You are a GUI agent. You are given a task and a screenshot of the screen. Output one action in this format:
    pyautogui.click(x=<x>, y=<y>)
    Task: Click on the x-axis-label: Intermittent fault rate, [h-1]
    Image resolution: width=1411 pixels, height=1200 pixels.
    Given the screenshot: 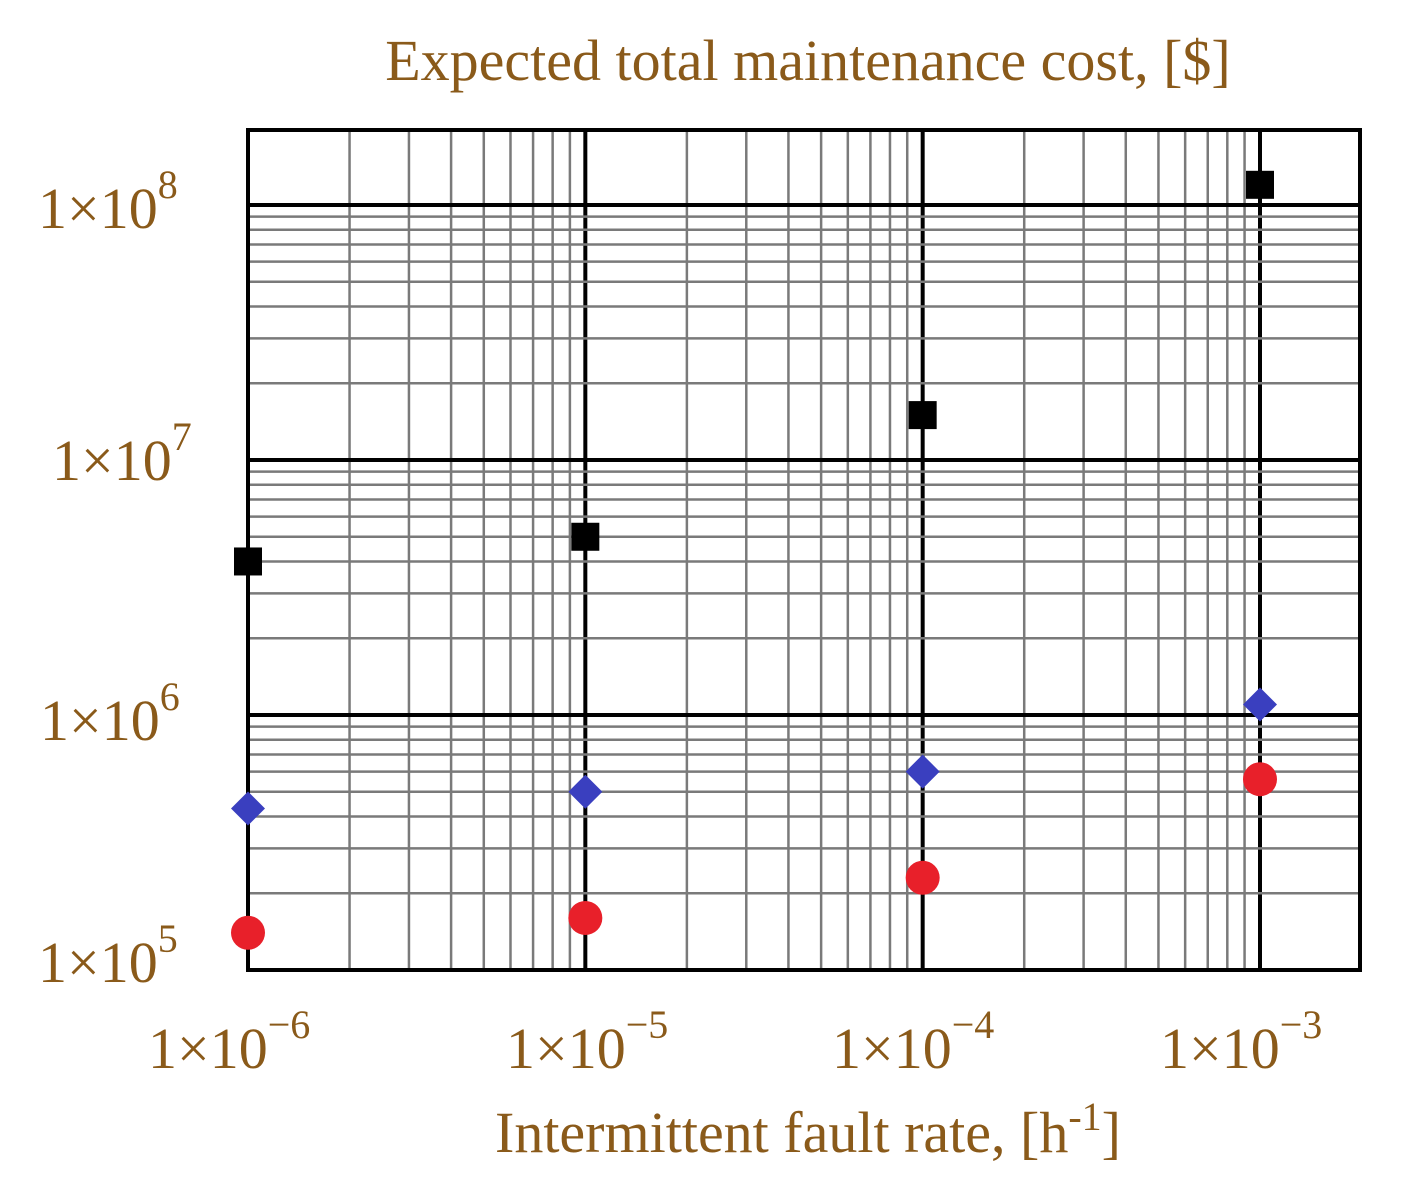 What is the action you would take?
    pyautogui.click(x=808, y=1129)
    